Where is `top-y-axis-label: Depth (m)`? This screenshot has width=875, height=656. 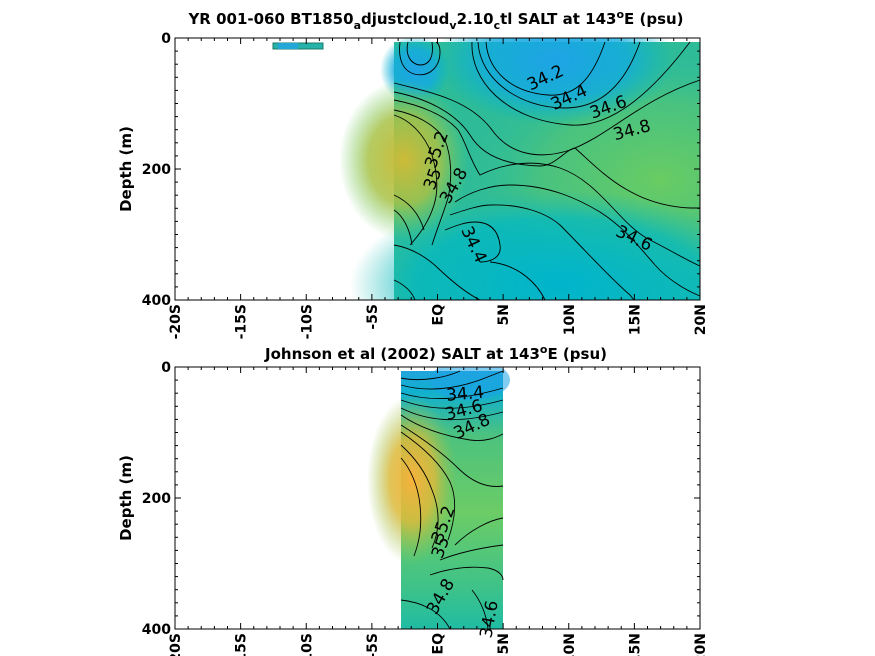
top-y-axis-label: Depth (m) is located at coordinates (126, 169).